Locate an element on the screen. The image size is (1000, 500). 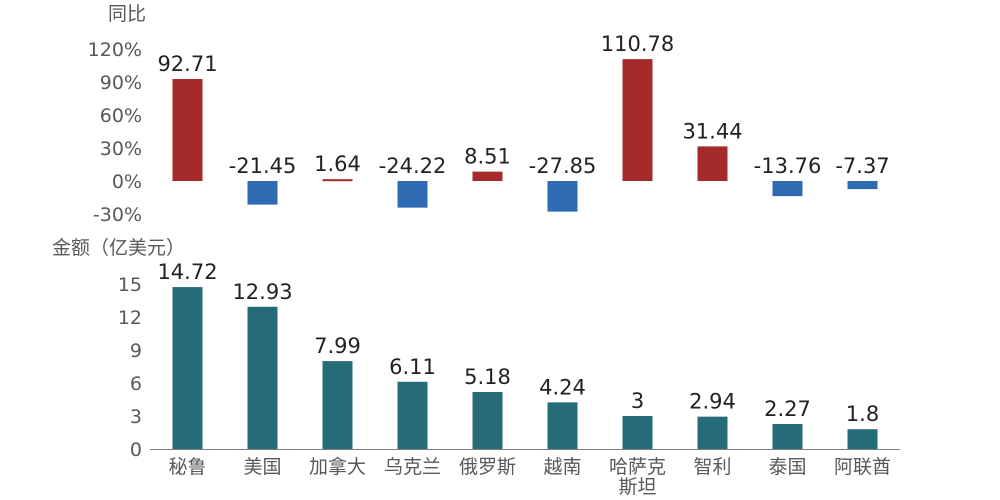
amount-data-label: 1.8 is located at coordinates (862, 414).